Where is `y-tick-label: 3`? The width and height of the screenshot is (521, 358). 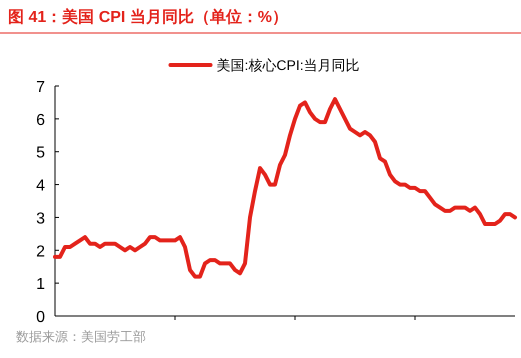
y-tick-label: 3 is located at coordinates (41, 219).